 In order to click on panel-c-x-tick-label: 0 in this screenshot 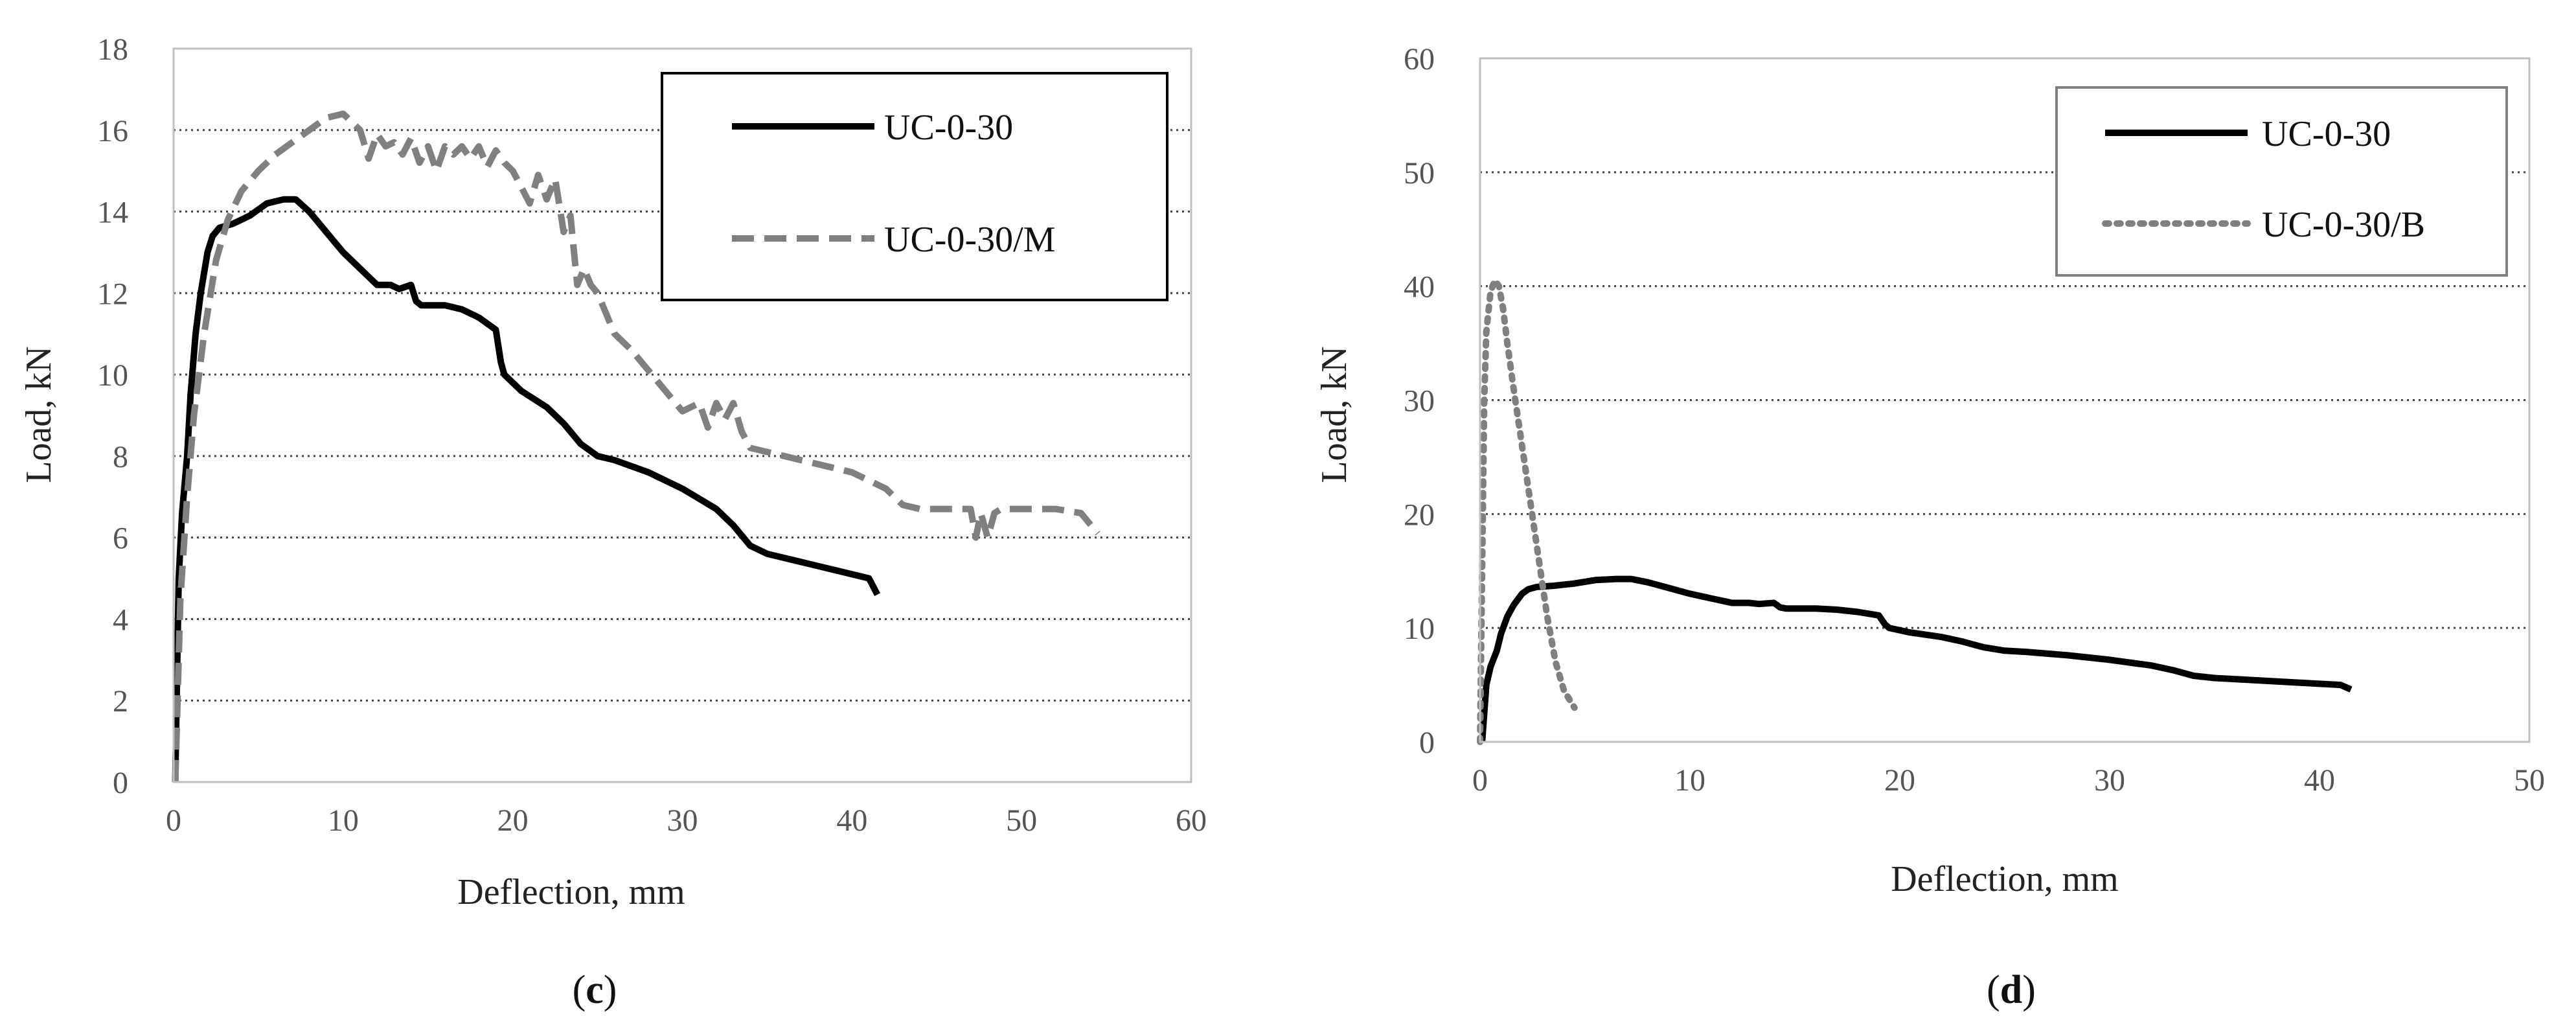, I will do `click(173, 820)`.